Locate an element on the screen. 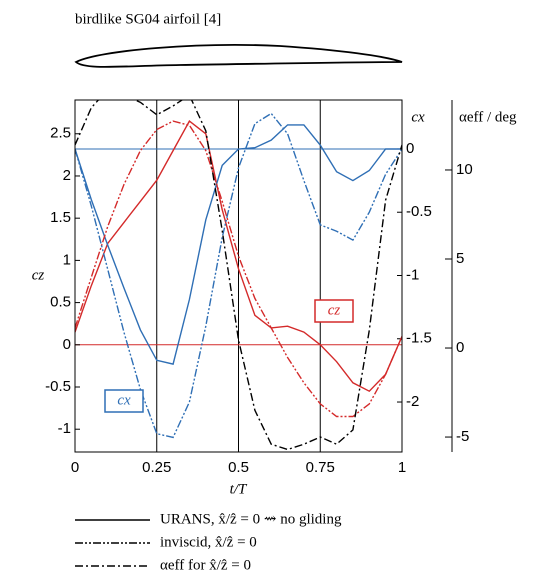 The image size is (555, 576). annotation-label: cx is located at coordinates (124, 400).